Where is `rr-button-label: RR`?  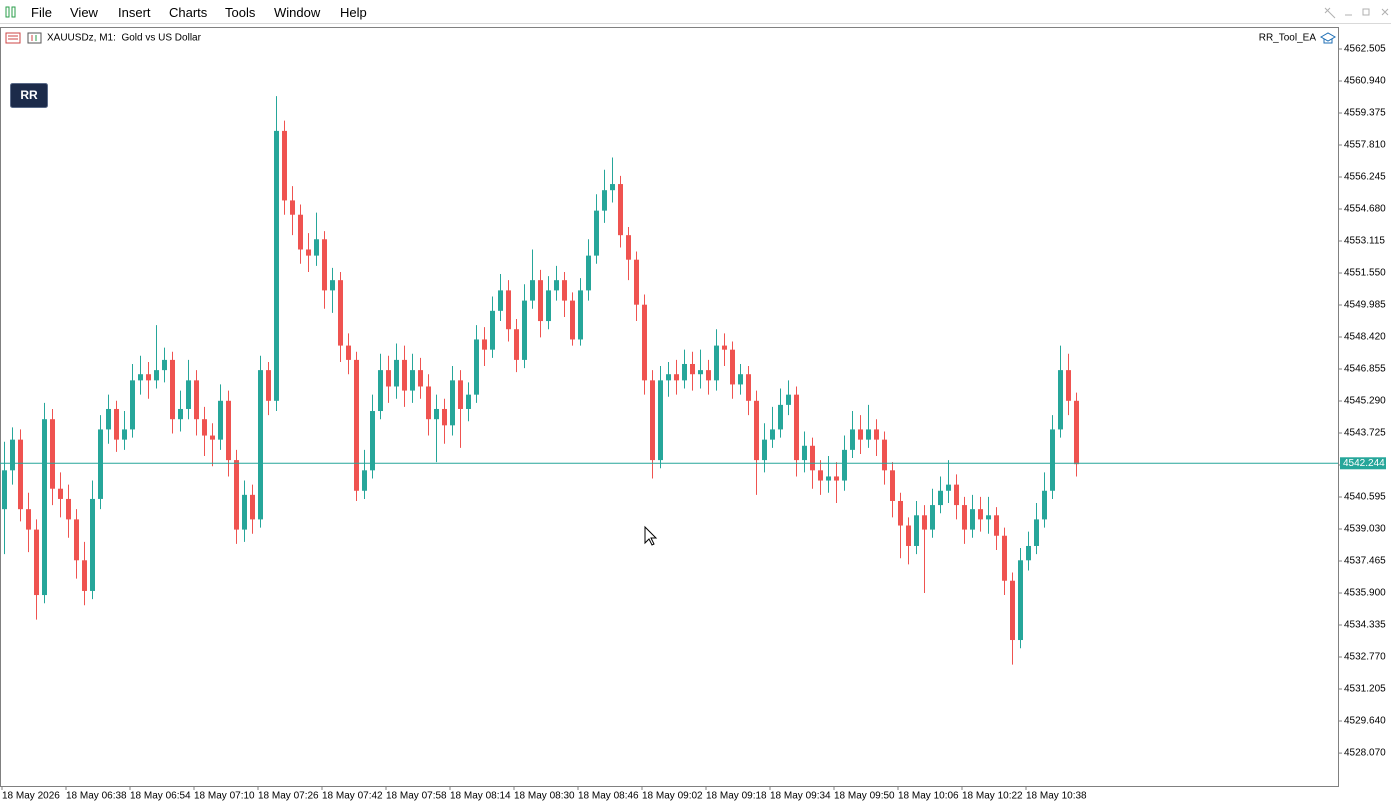
rr-button-label: RR is located at coordinates (29, 95).